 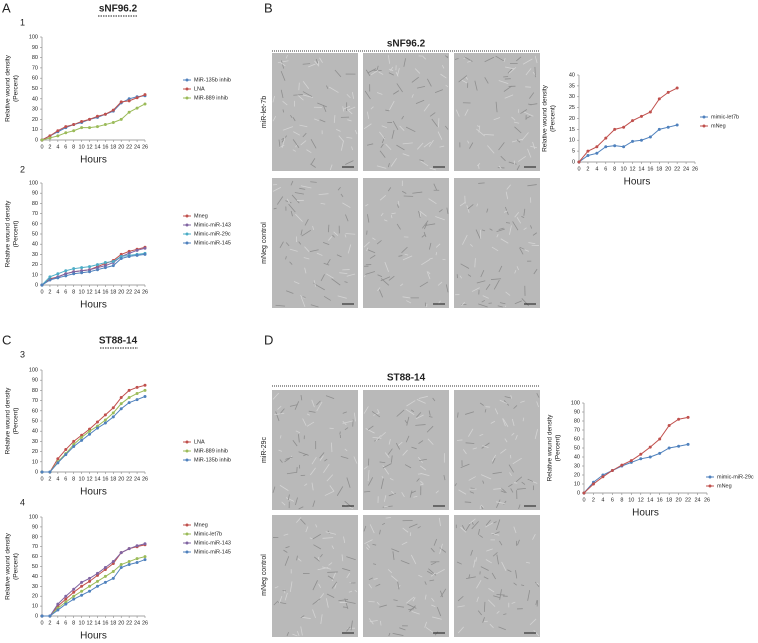 What do you see at coordinates (113, 292) in the screenshot?
I see `x-tick-label: 18` at bounding box center [113, 292].